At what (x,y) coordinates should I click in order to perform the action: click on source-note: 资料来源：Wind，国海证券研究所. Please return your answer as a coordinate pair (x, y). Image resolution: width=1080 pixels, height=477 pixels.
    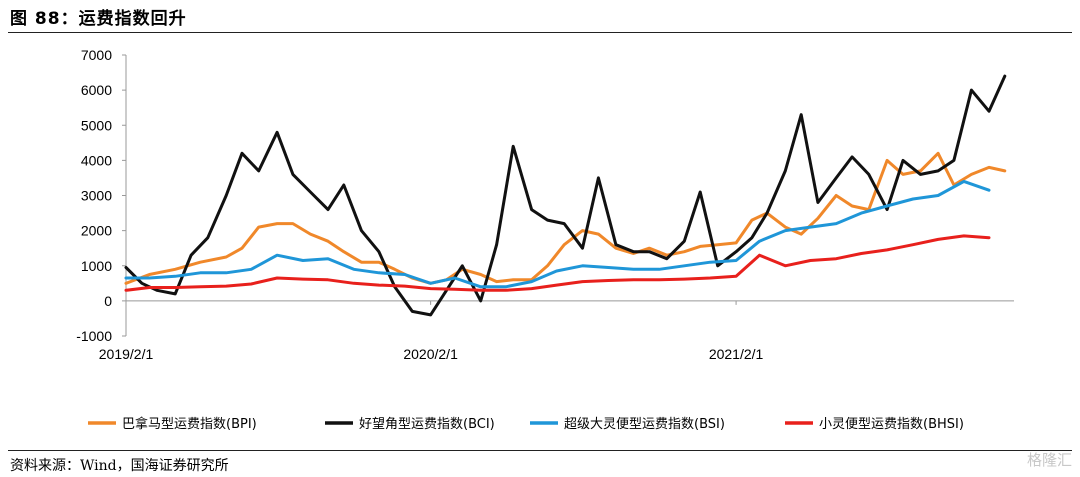
    Looking at the image, I should click on (119, 466).